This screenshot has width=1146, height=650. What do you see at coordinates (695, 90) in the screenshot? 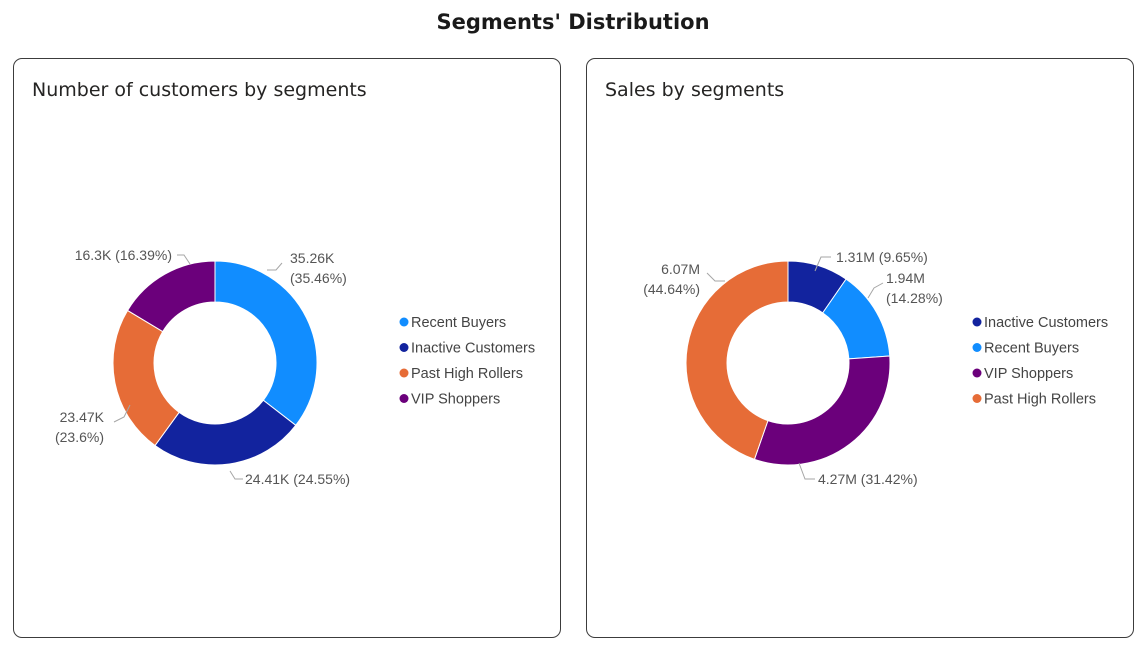
I see `sales-chart-title: Sales by segments` at bounding box center [695, 90].